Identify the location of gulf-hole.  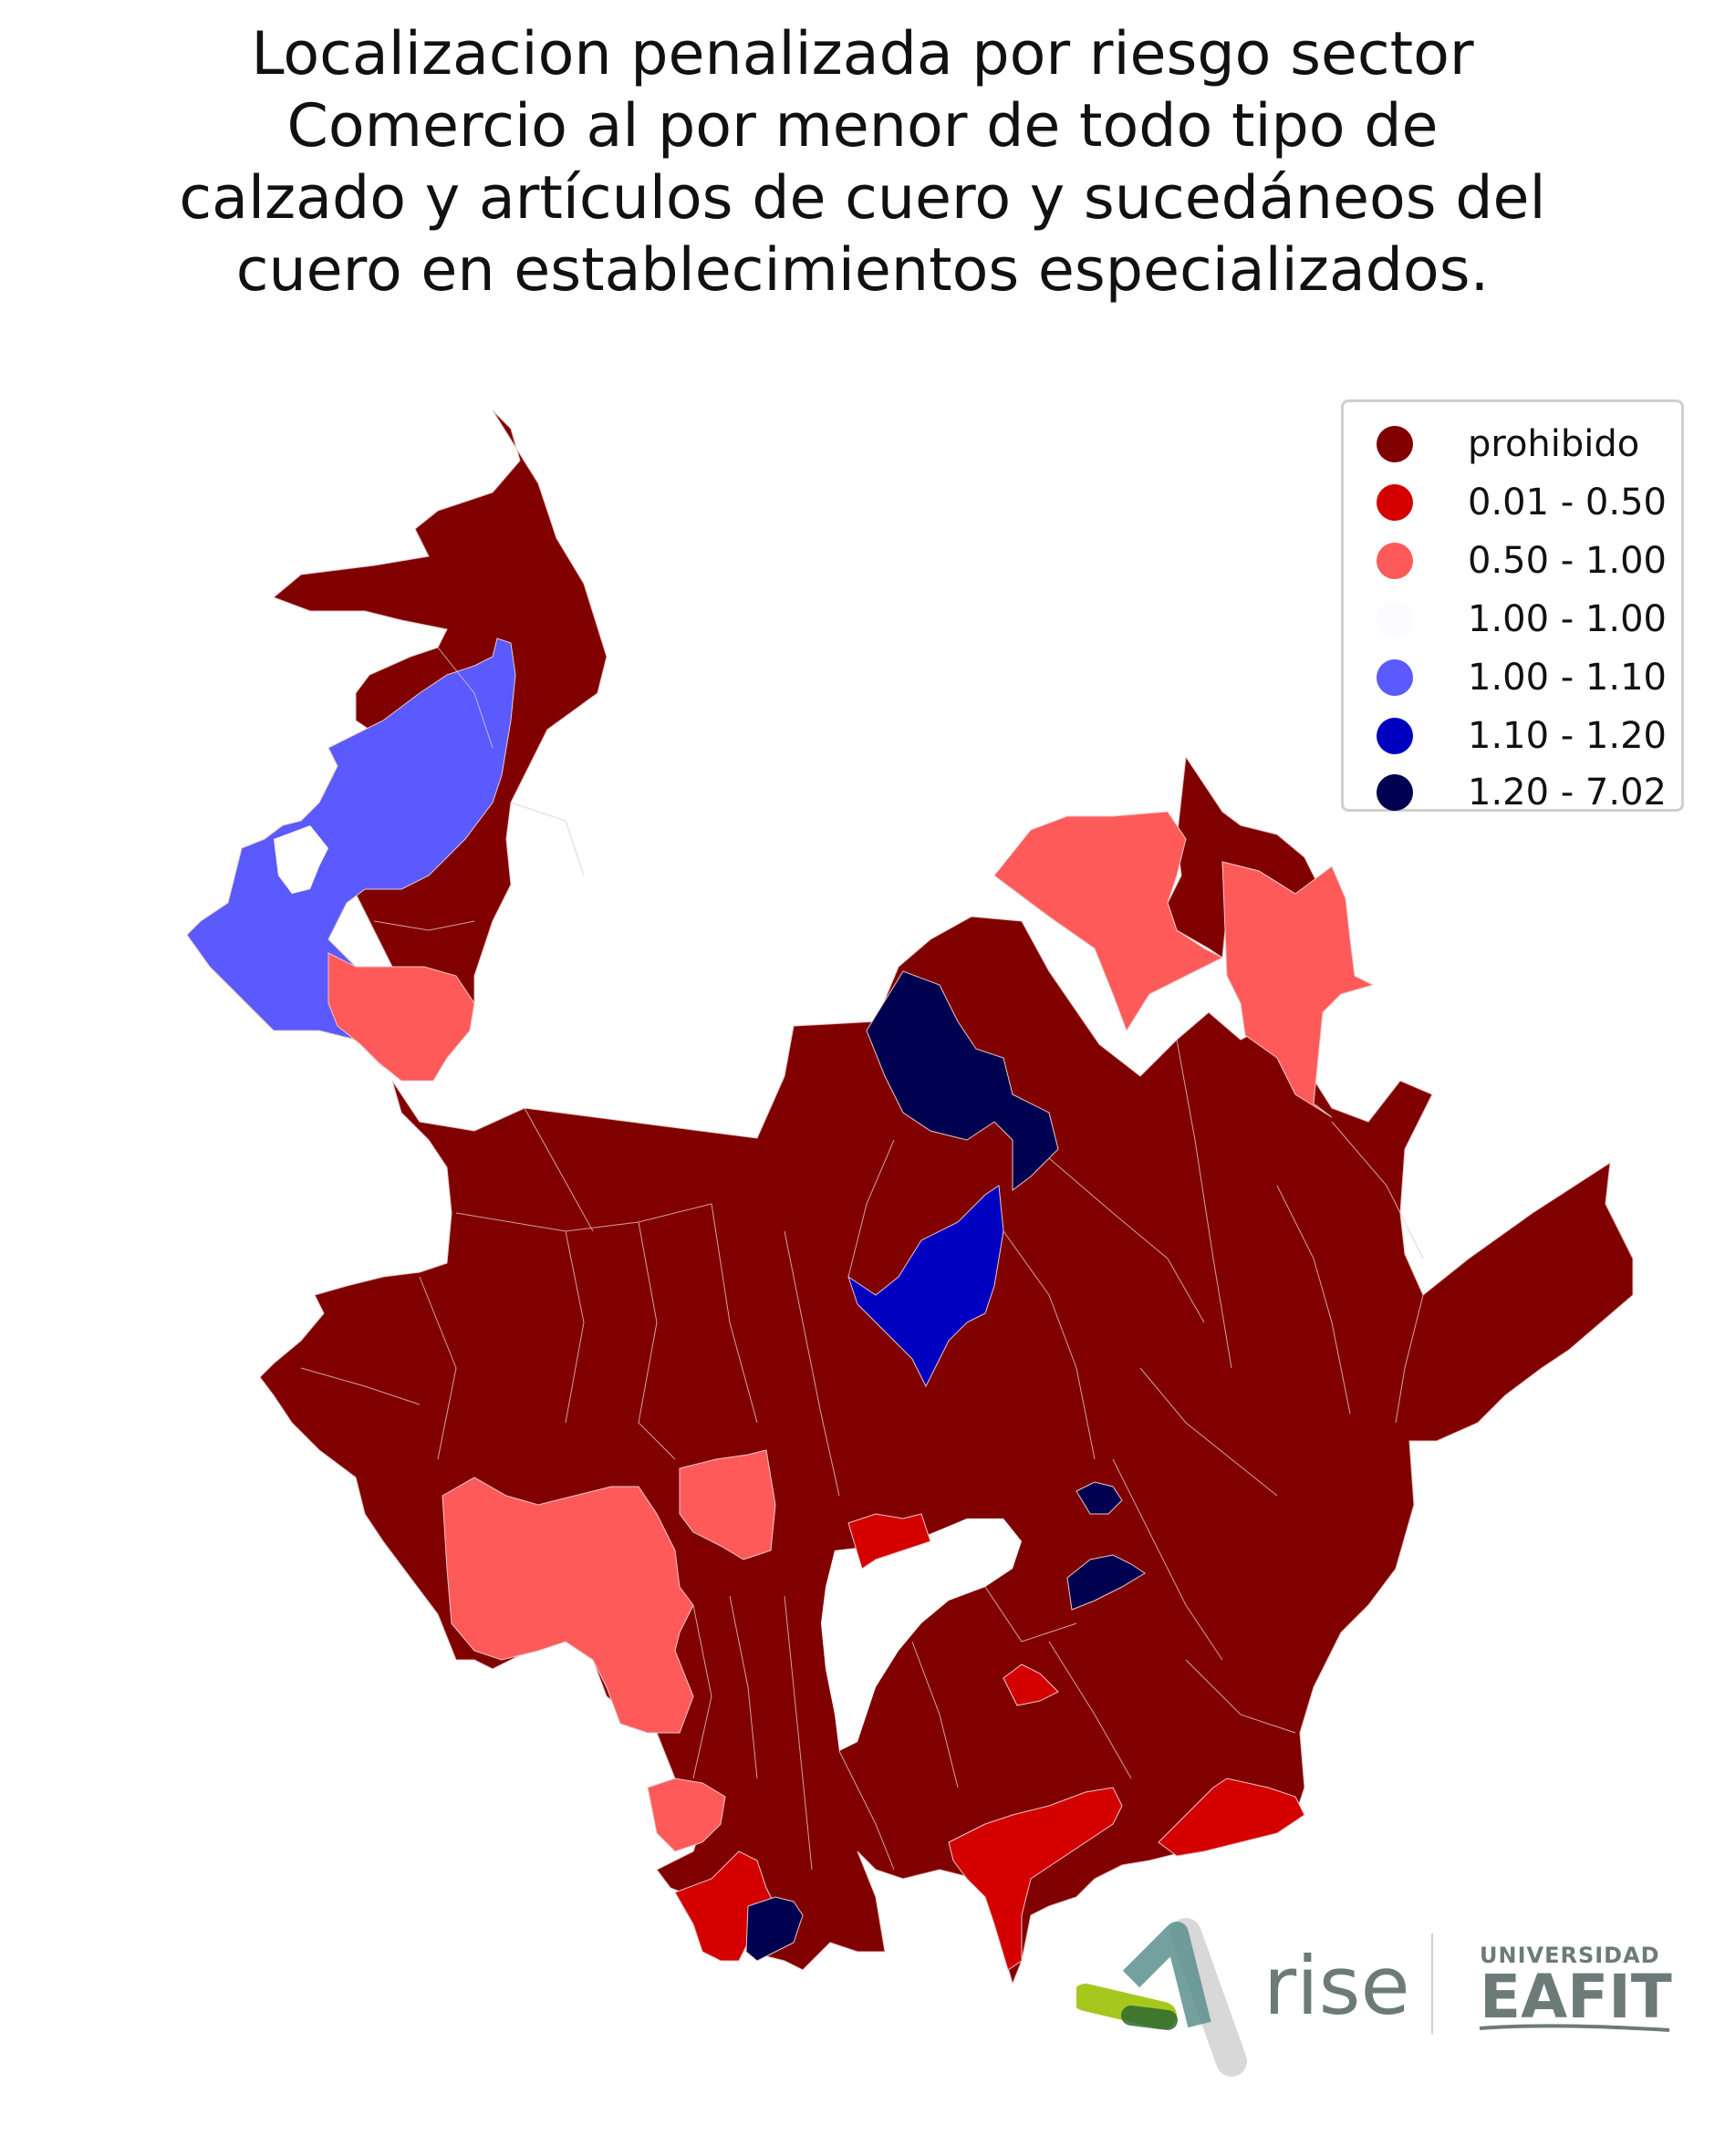
(301, 859).